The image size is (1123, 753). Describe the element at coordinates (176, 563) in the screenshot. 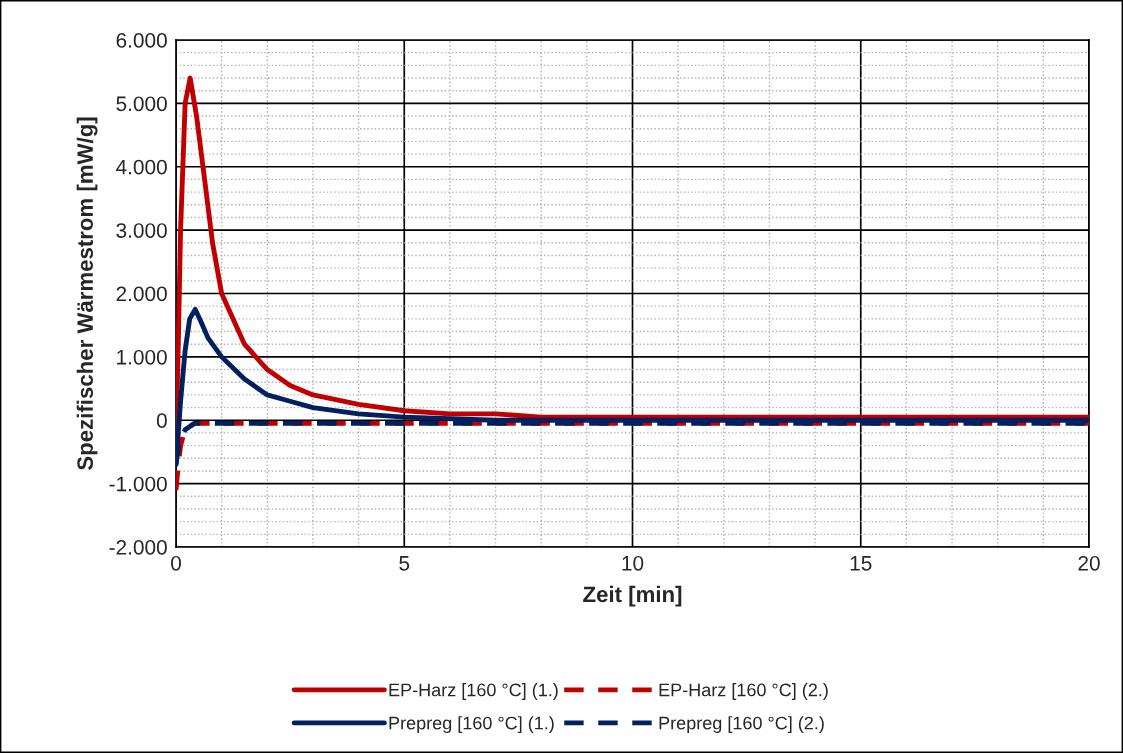

I see `x-tick-label: 0` at that location.